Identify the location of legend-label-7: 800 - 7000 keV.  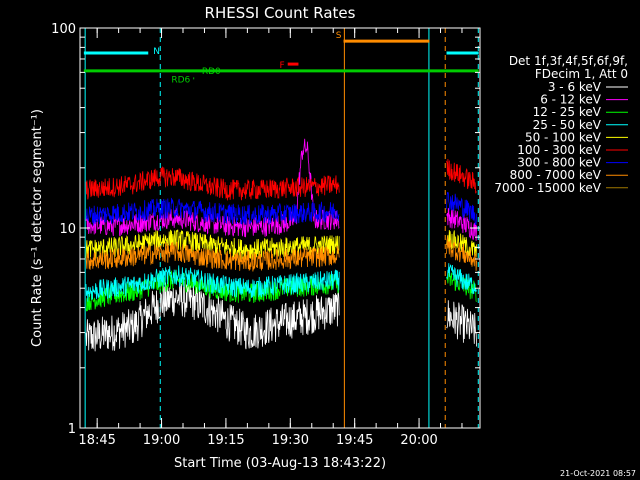
(556, 175).